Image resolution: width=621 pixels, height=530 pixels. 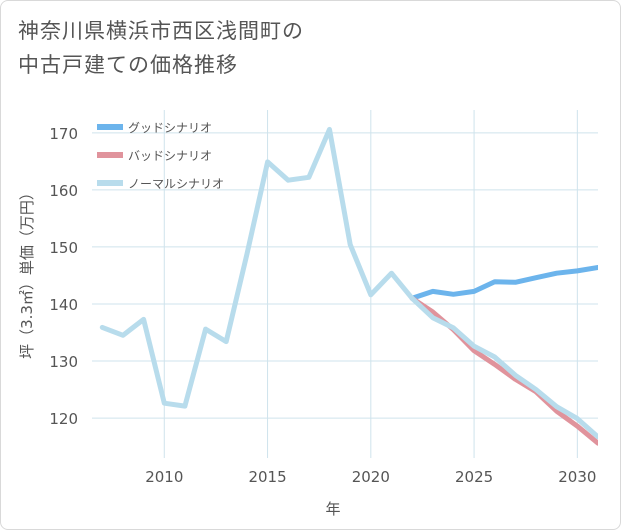 I want to click on x-axis-ticks: 2010 2015 2020 2025 2030, so click(x=370, y=477).